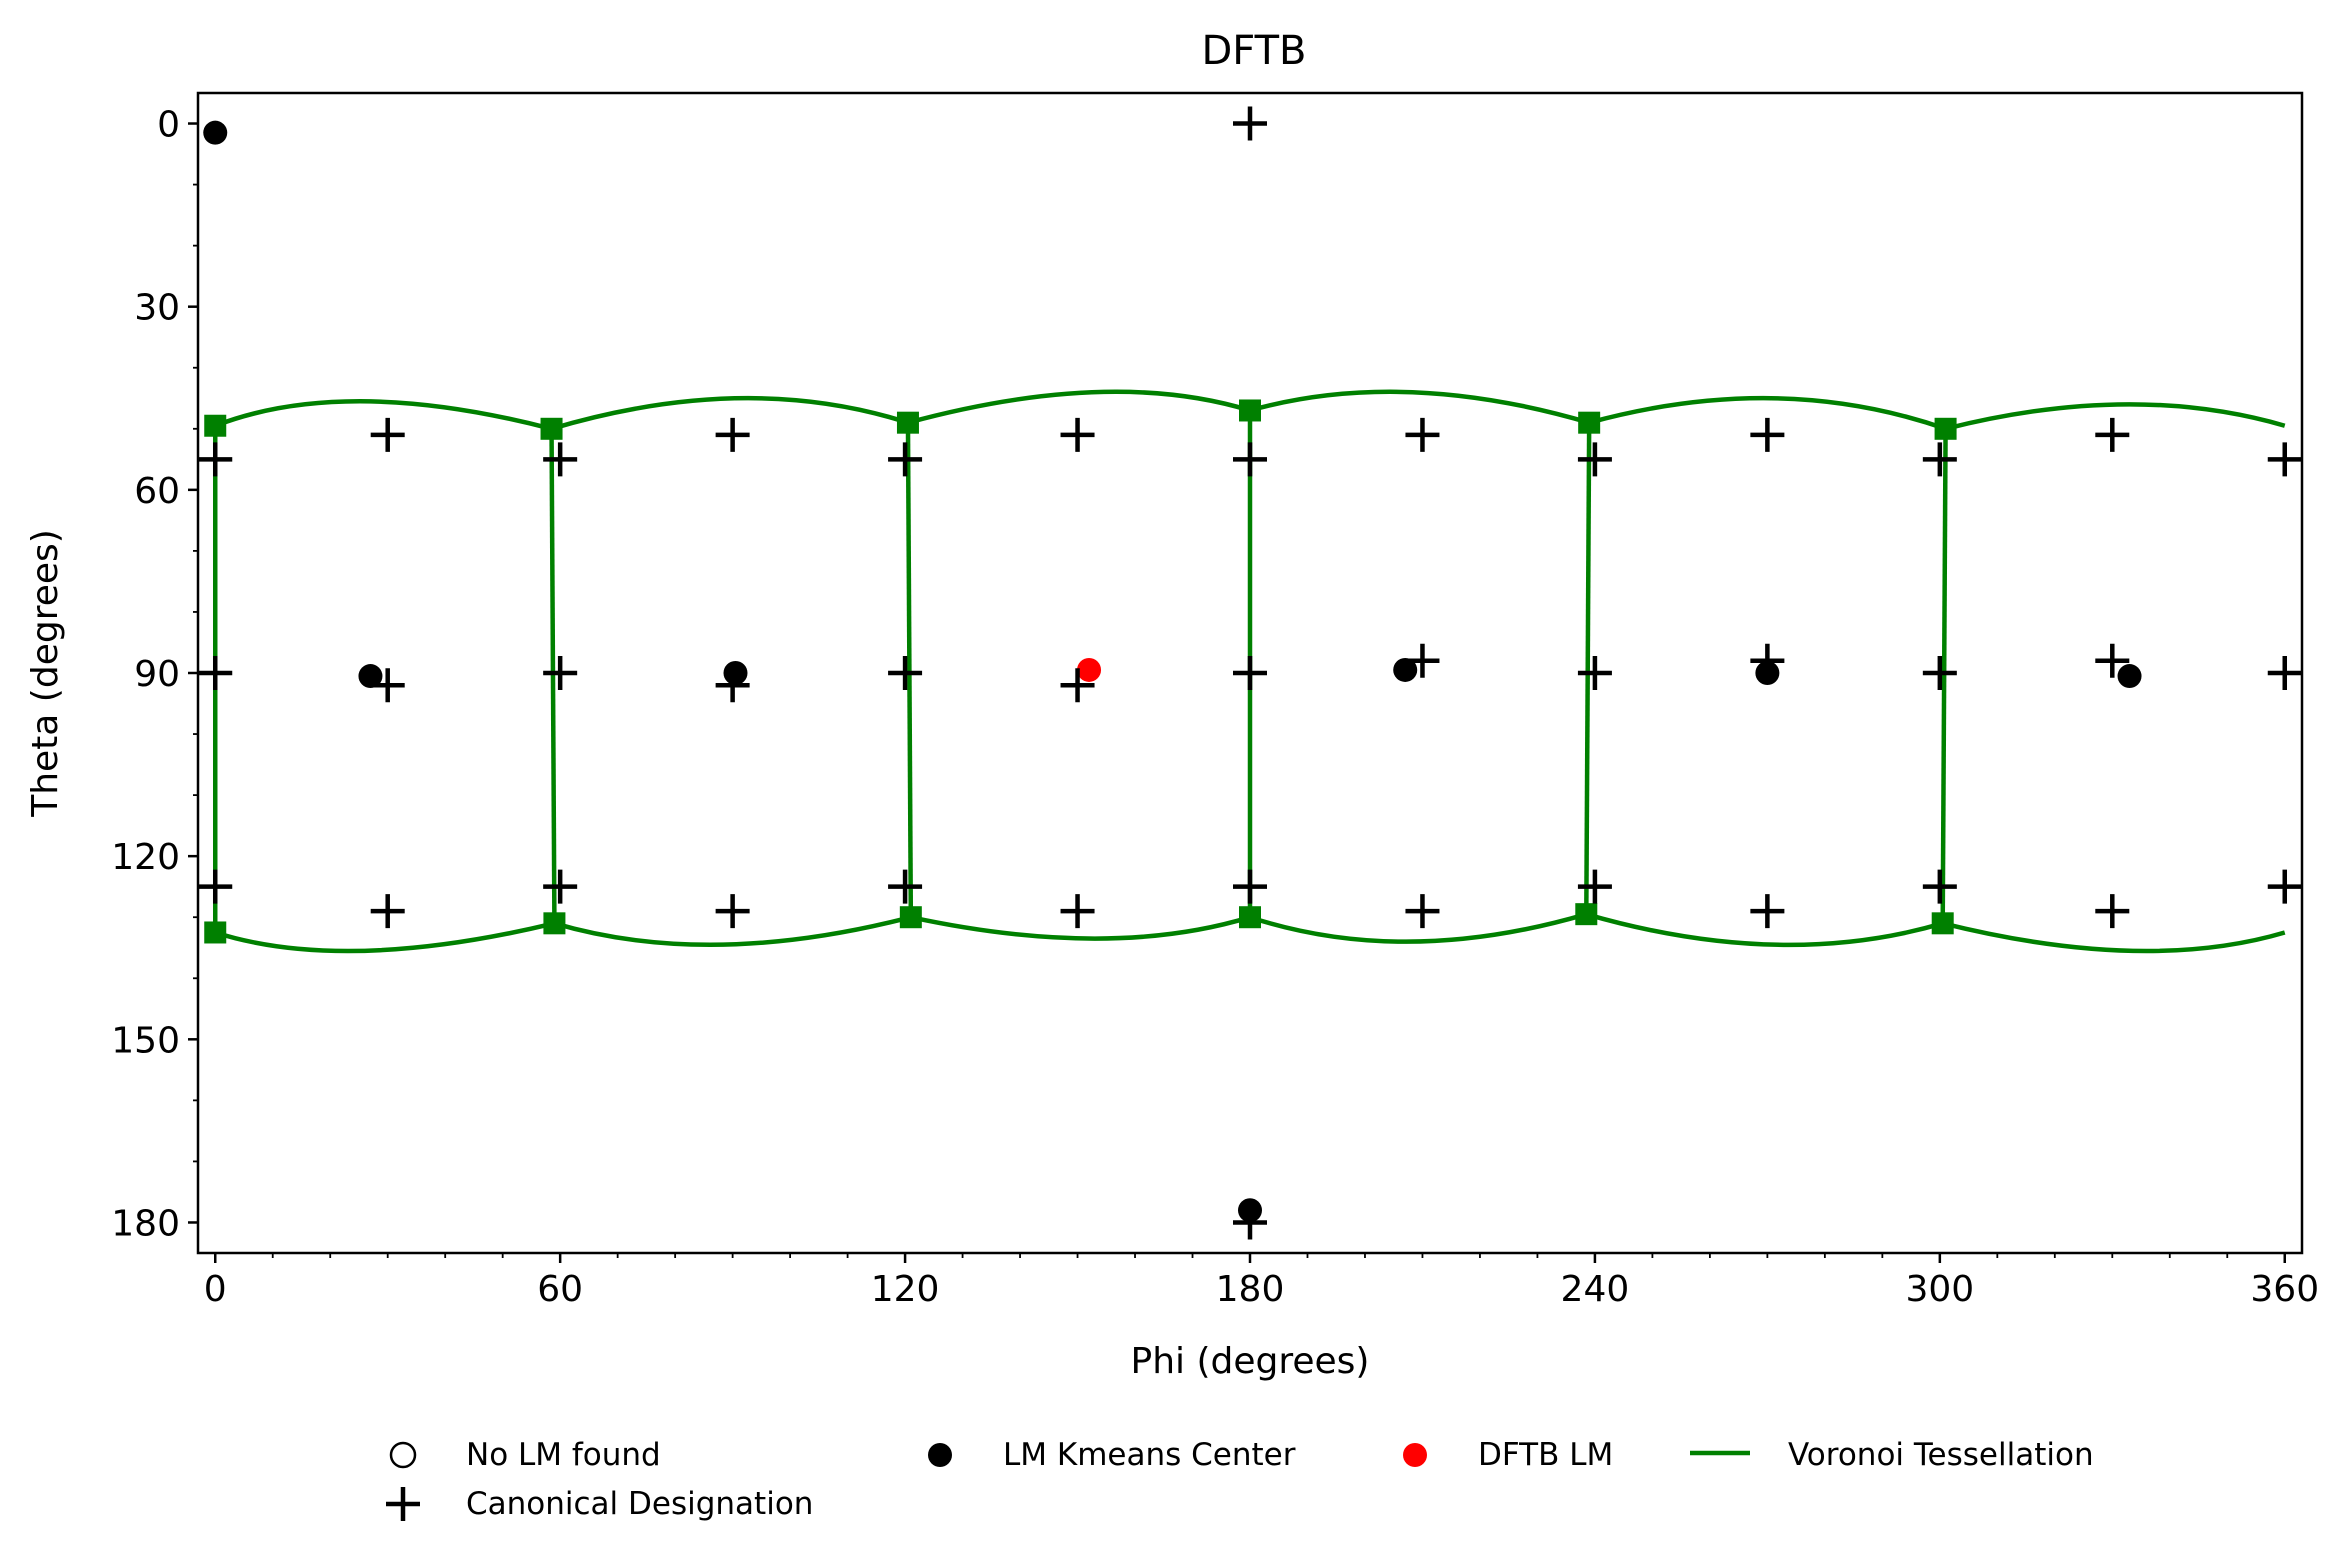 The height and width of the screenshot is (1560, 2331). What do you see at coordinates (1089, 669) in the screenshot?
I see `dftb-lm-marker` at bounding box center [1089, 669].